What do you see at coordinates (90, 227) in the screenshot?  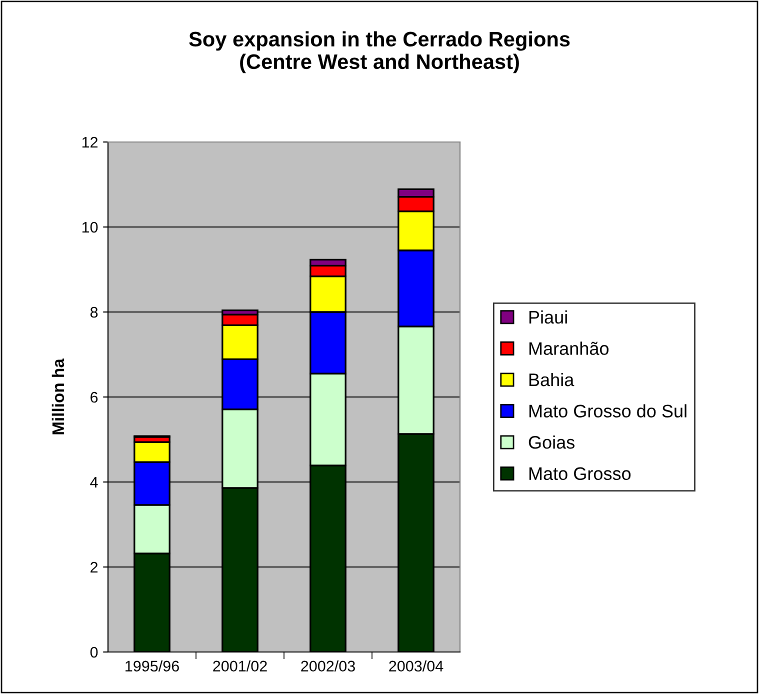 I see `y-tick-label: 10` at bounding box center [90, 227].